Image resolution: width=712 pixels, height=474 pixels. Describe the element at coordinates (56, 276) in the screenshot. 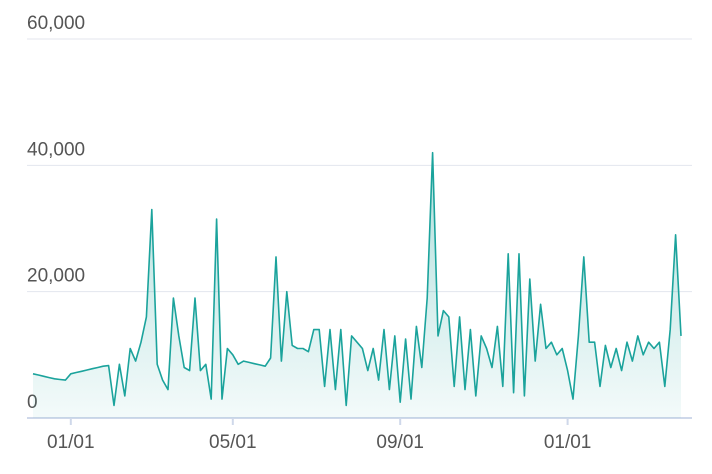

I see `y-tick-label: 20,000` at that location.